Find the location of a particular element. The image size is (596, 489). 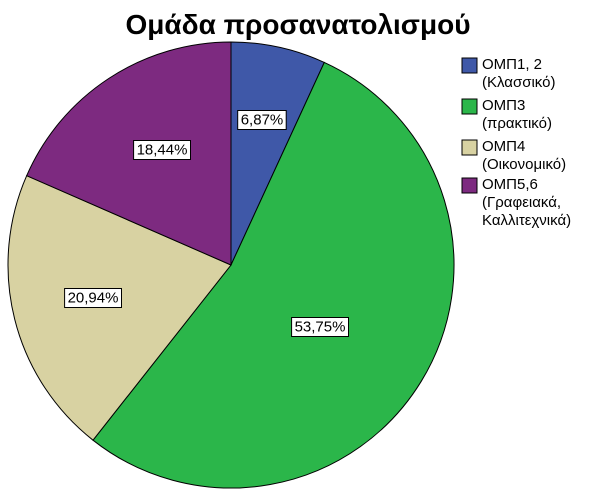

data-label-text-2: 53,75% is located at coordinates (320, 327).